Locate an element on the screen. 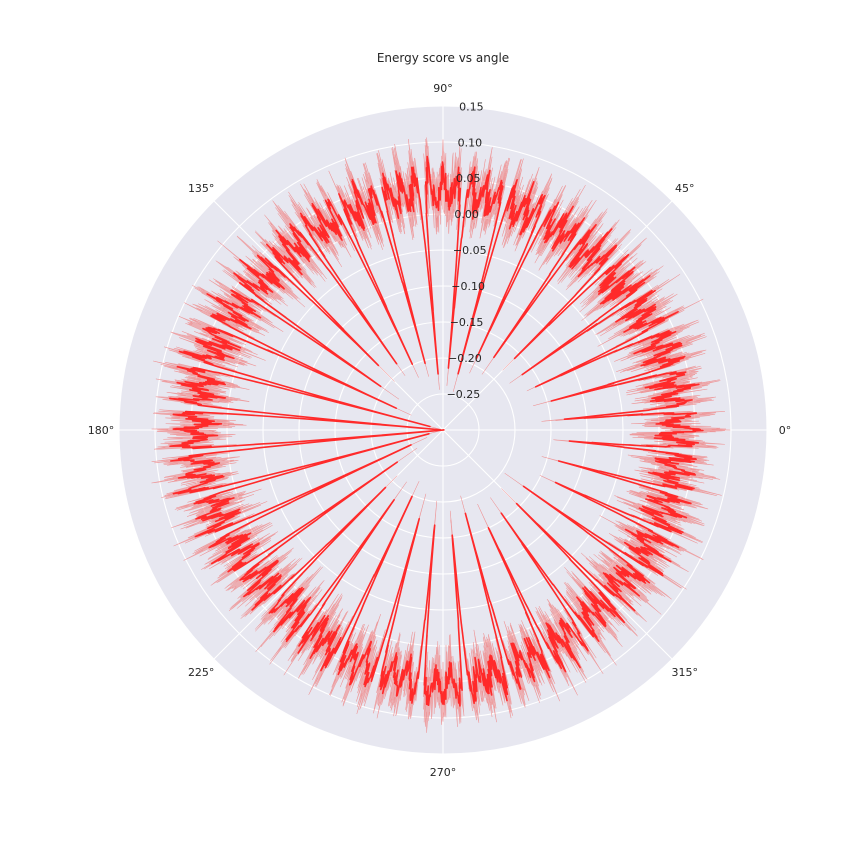 Image resolution: width=864 pixels, height=864 pixels. radial-tick-label: −0.25 is located at coordinates (464, 394).